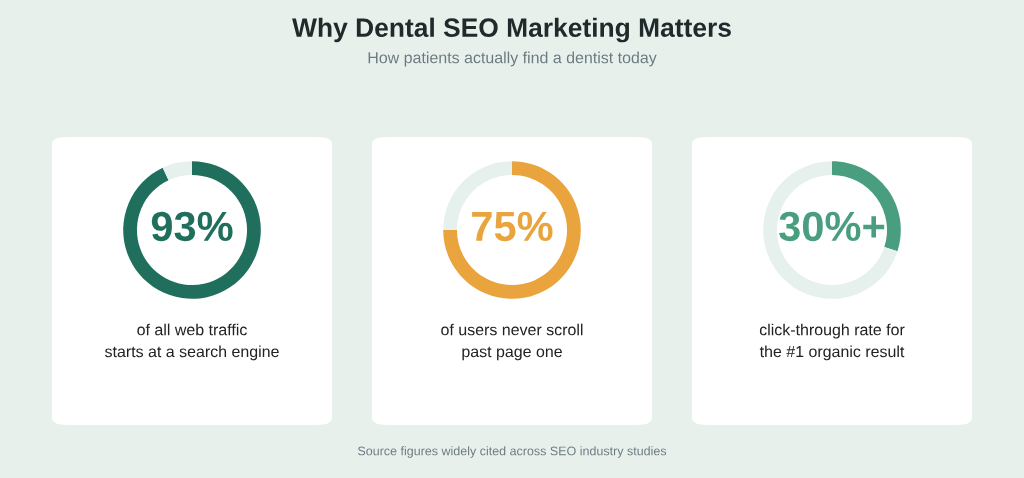  What do you see at coordinates (832, 342) in the screenshot?
I see `text: click-through rate for the #1 organic result` at bounding box center [832, 342].